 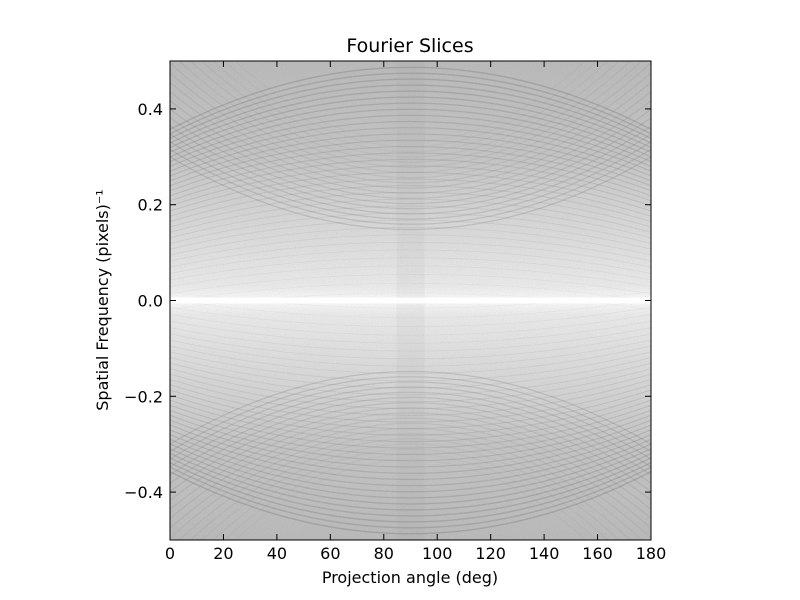 I want to click on y-axis-label: Spatial Frequency (pixels)⁻¹, so click(x=102, y=299).